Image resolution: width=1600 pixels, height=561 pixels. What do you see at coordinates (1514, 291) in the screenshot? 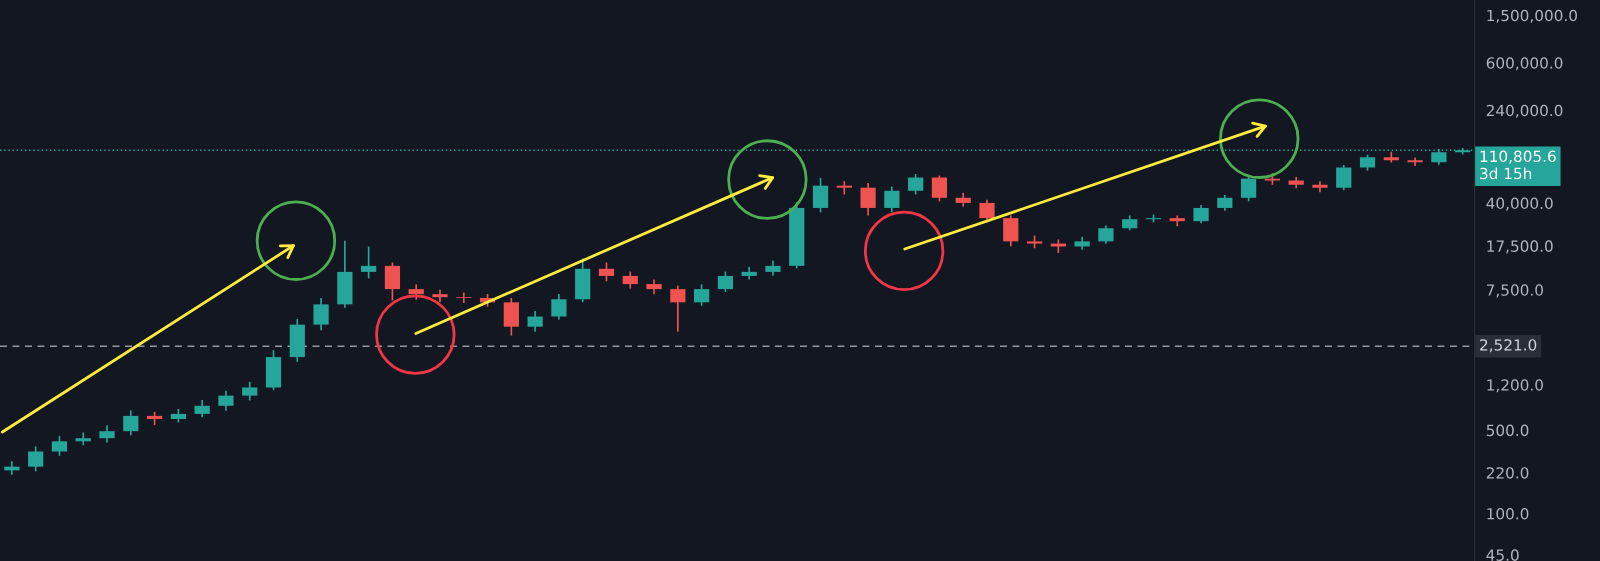
I see `y-tick-label: 7,500.0` at bounding box center [1514, 291].